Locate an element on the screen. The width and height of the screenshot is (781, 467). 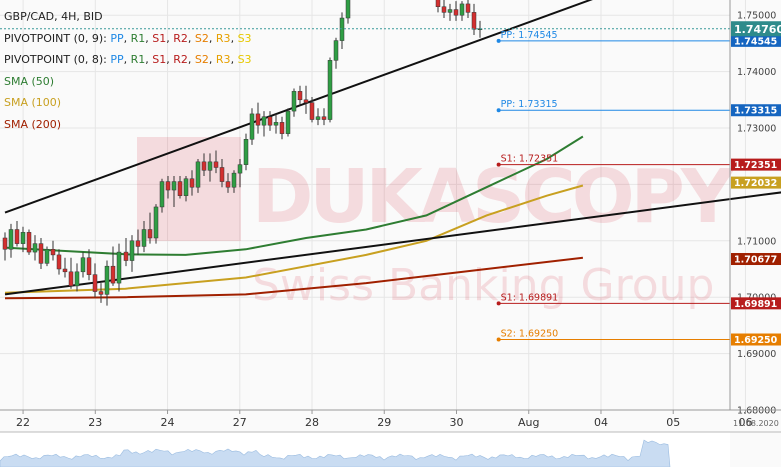
y-tick-label: 1.74000 is located at coordinates (756, 72).